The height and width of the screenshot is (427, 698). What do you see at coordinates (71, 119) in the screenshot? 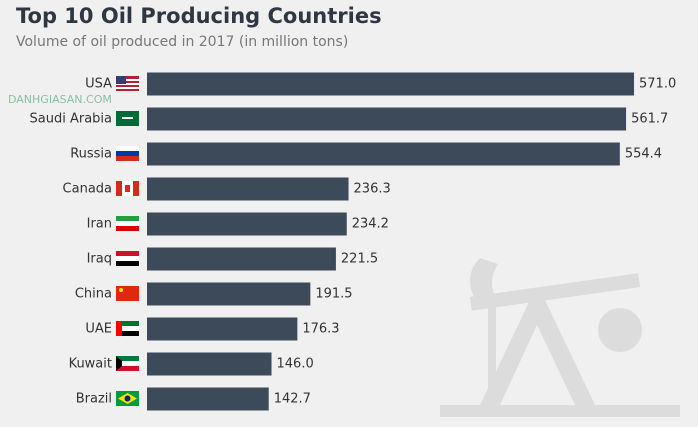
I see `category-label: Saudi Arabia` at bounding box center [71, 119].